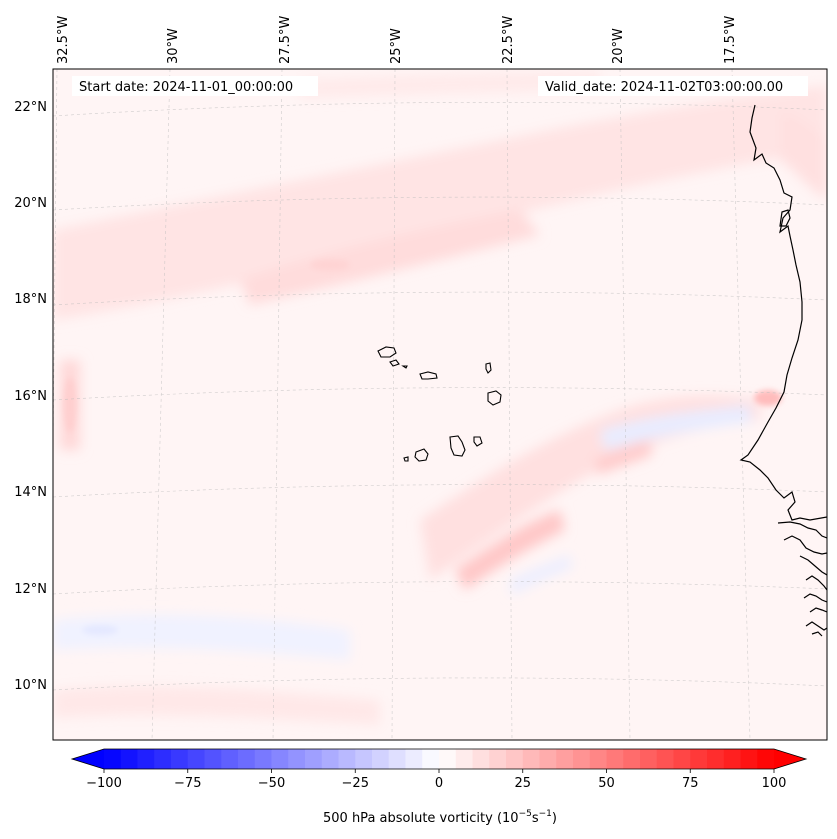 The width and height of the screenshot is (837, 839). Describe the element at coordinates (522, 783) in the screenshot. I see `colorbar-tick-label: 25` at that location.